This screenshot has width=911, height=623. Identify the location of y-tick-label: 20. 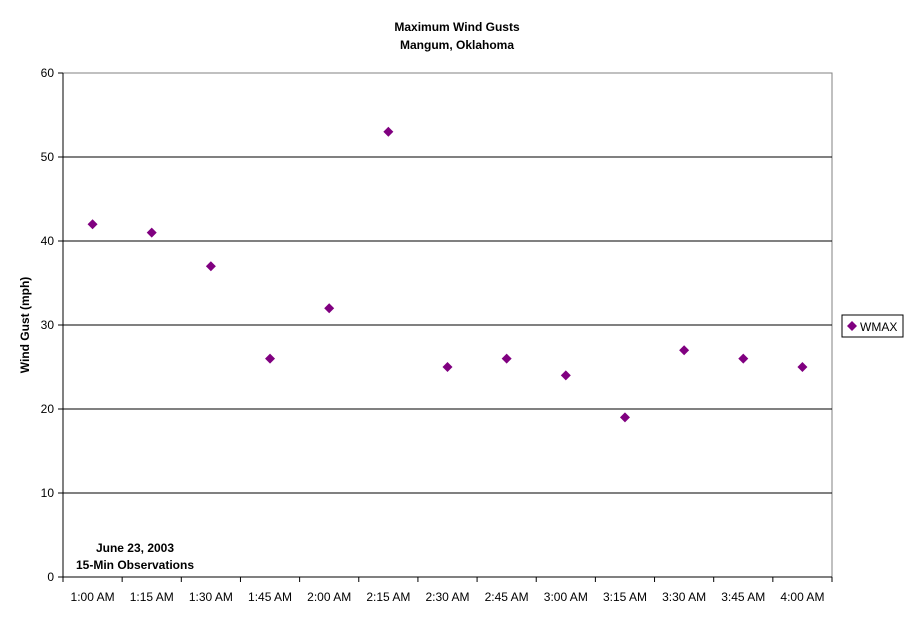
(48, 409).